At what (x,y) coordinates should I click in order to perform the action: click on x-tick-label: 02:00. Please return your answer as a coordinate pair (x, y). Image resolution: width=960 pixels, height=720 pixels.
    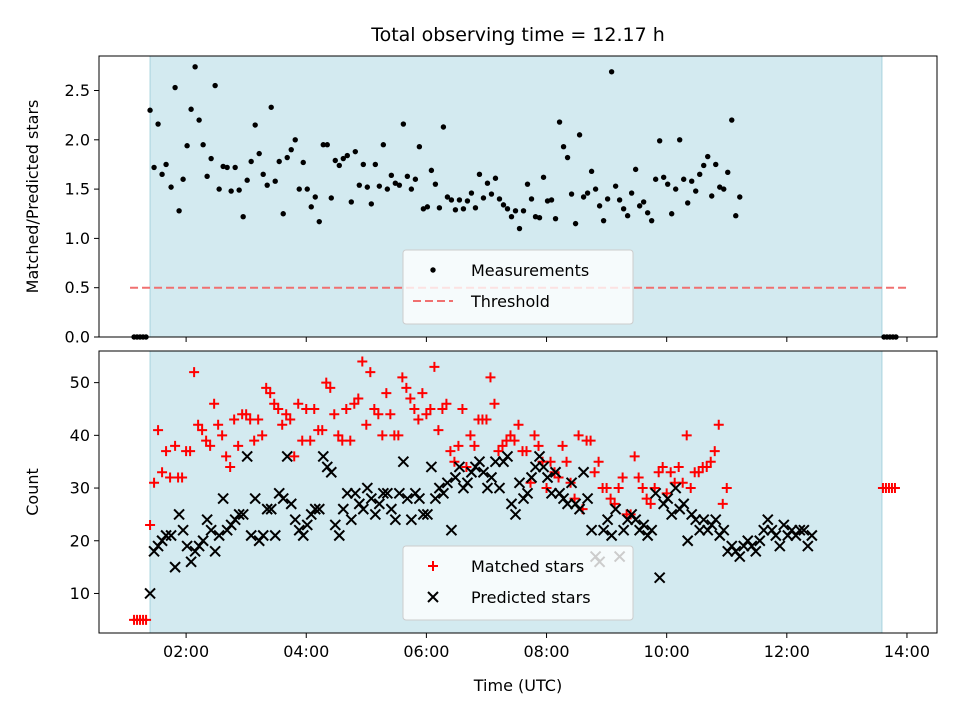
    Looking at the image, I should click on (186, 651).